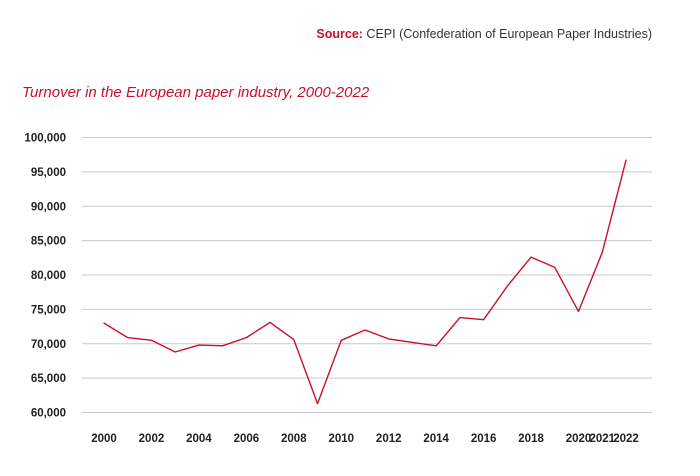 The width and height of the screenshot is (700, 476). Describe the element at coordinates (579, 439) in the screenshot. I see `x-tick-label: 2020` at that location.